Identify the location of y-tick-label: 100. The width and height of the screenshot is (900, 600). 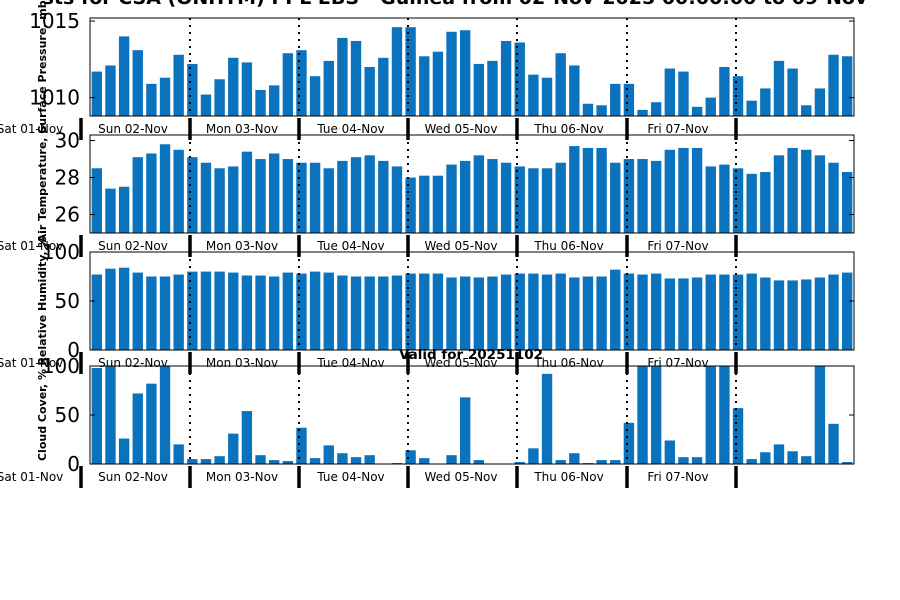
(61, 366).